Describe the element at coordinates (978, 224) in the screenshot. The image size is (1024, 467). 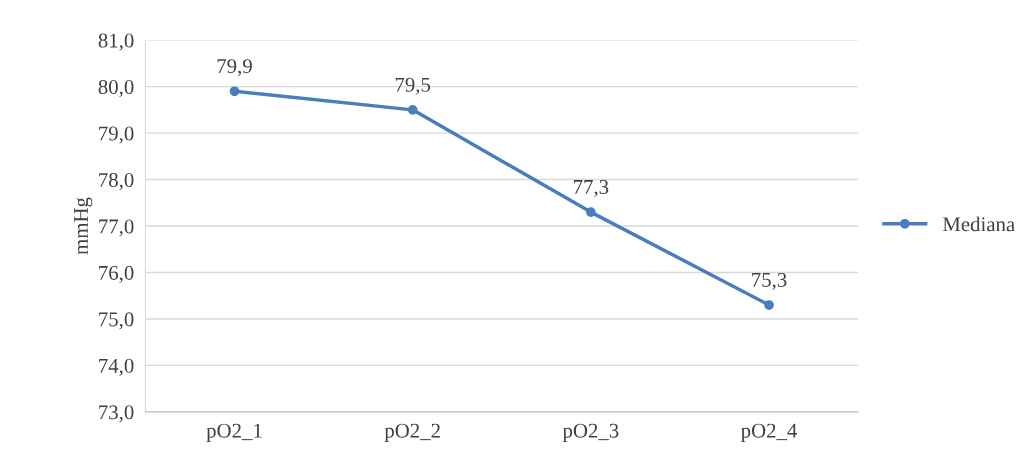
I see `legend-label: Mediana` at that location.